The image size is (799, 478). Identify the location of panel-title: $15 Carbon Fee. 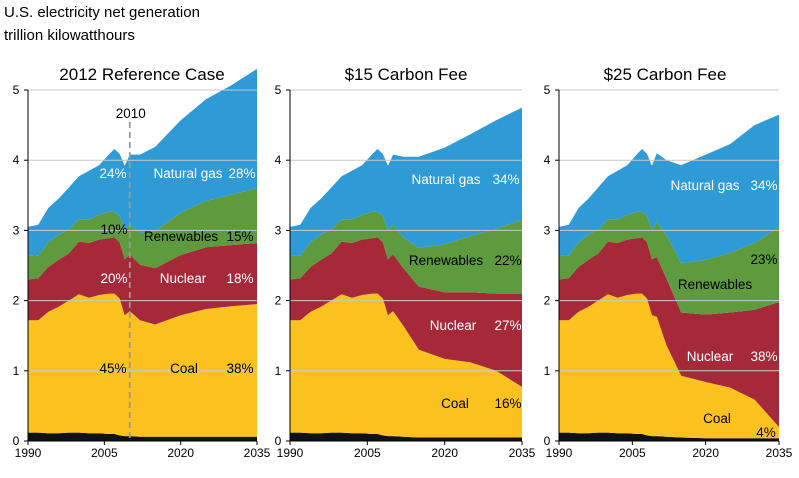
(406, 74).